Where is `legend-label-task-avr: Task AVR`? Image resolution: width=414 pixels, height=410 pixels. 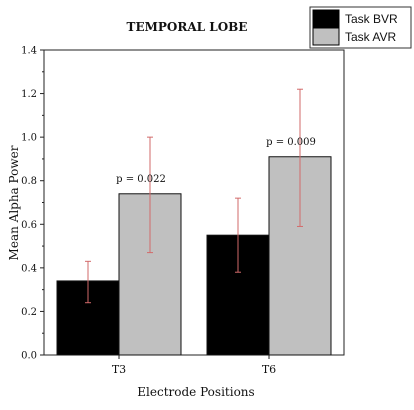 legend-label-task-avr: Task AVR is located at coordinates (370, 37).